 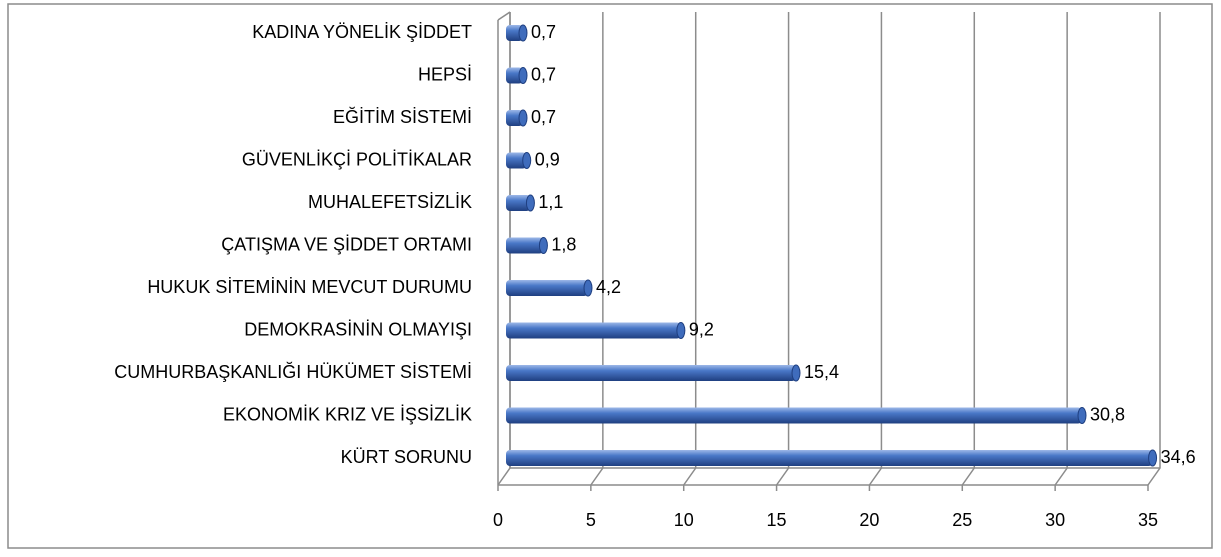 What do you see at coordinates (309, 287) in the screenshot?
I see `y-tick-label: HUKUK SİTEMİNİN MEVCUT DURUMU` at bounding box center [309, 287].